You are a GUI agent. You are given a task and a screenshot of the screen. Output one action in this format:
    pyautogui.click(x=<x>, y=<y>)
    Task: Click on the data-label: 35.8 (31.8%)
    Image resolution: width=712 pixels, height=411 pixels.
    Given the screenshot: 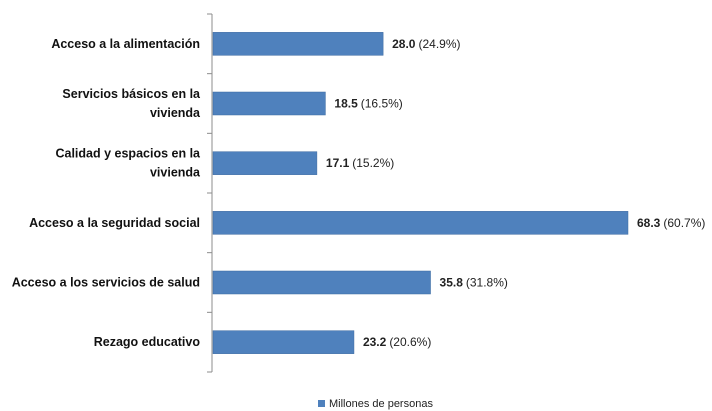 What is the action you would take?
    pyautogui.click(x=474, y=283)
    